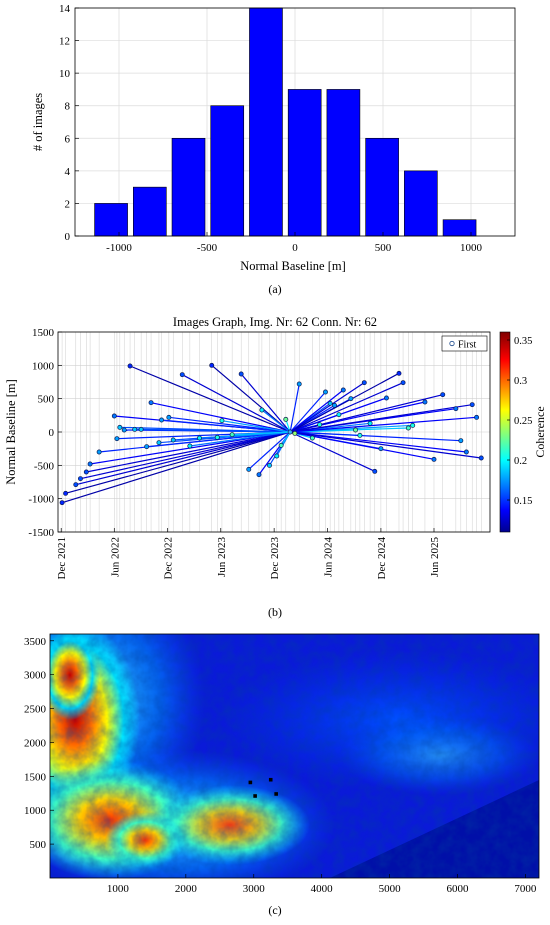  Describe the element at coordinates (458, 889) in the screenshot. I see `x-tick-label: 6000` at that location.